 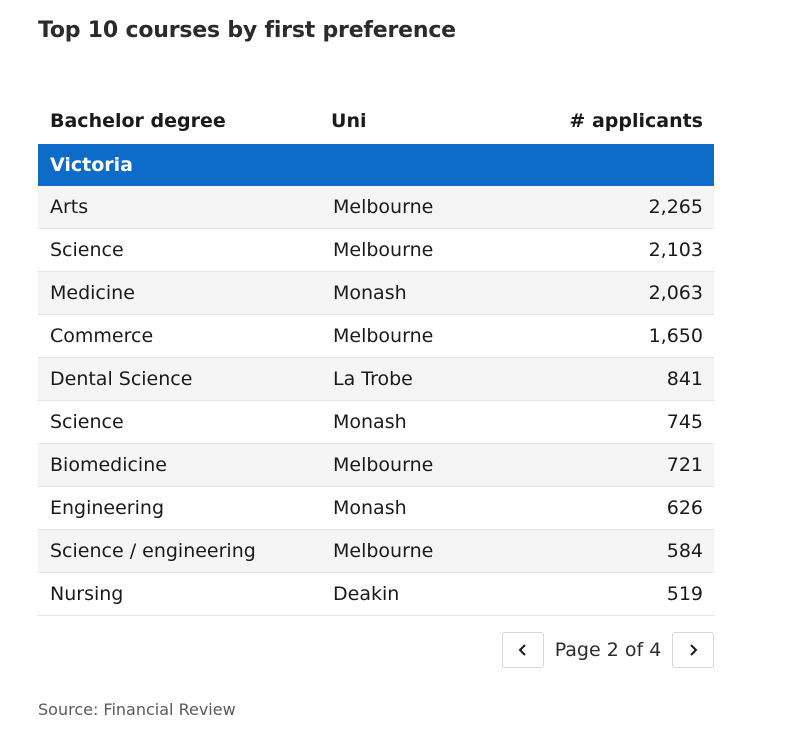 I want to click on degree-cell: Arts, so click(x=69, y=207).